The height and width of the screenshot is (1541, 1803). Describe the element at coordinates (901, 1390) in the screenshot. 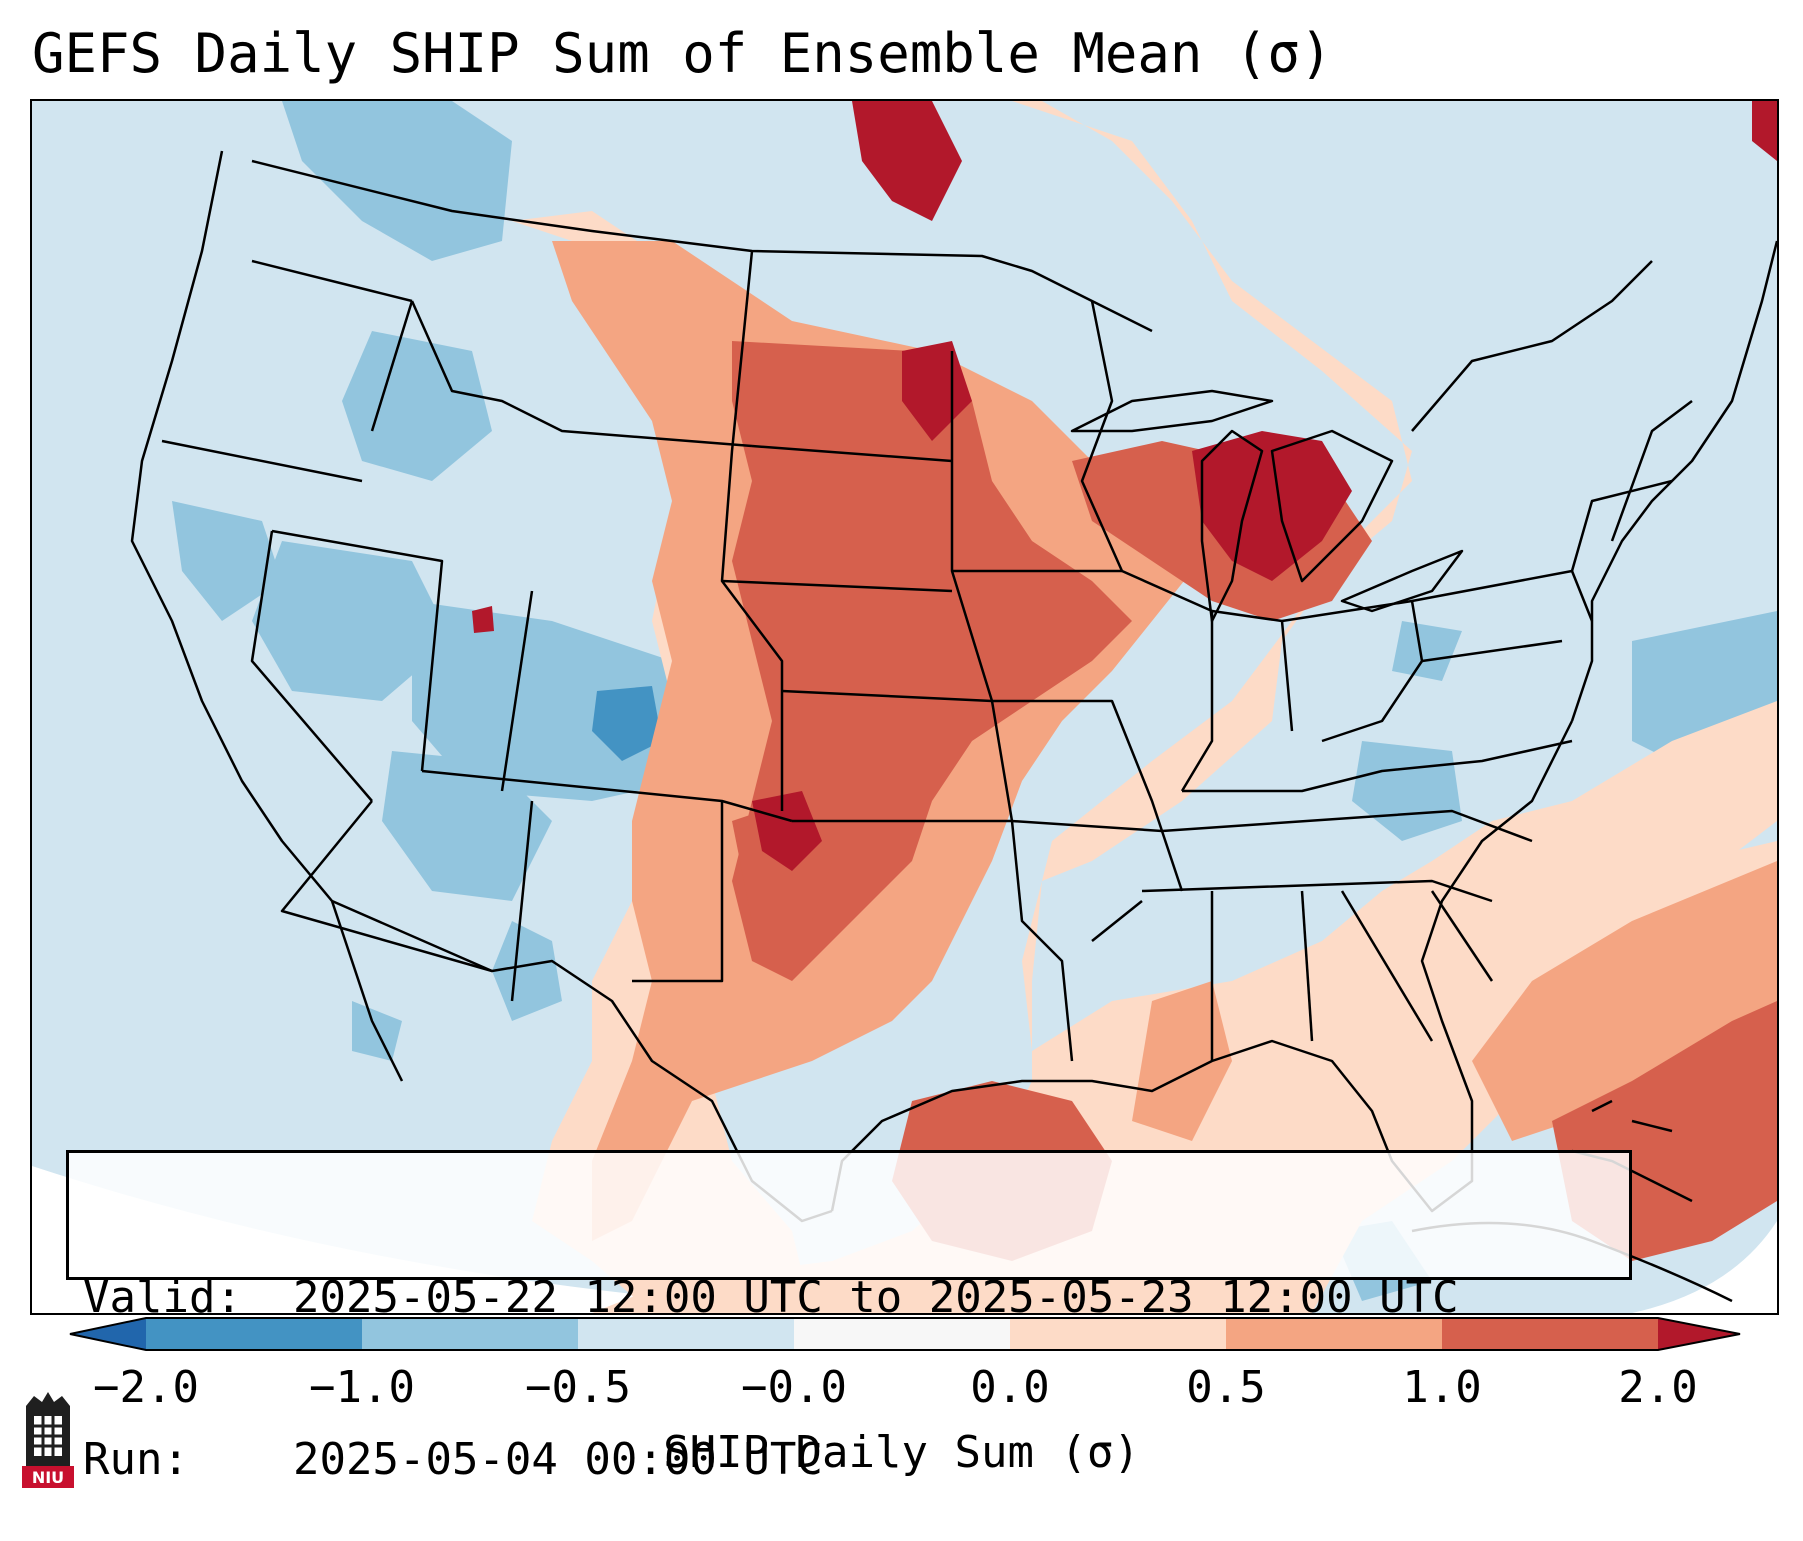

I see `colorbar-ticks: −2.0 −1.0 −0.5 −0.0 0.0 0.5 1.0 2.0` at that location.